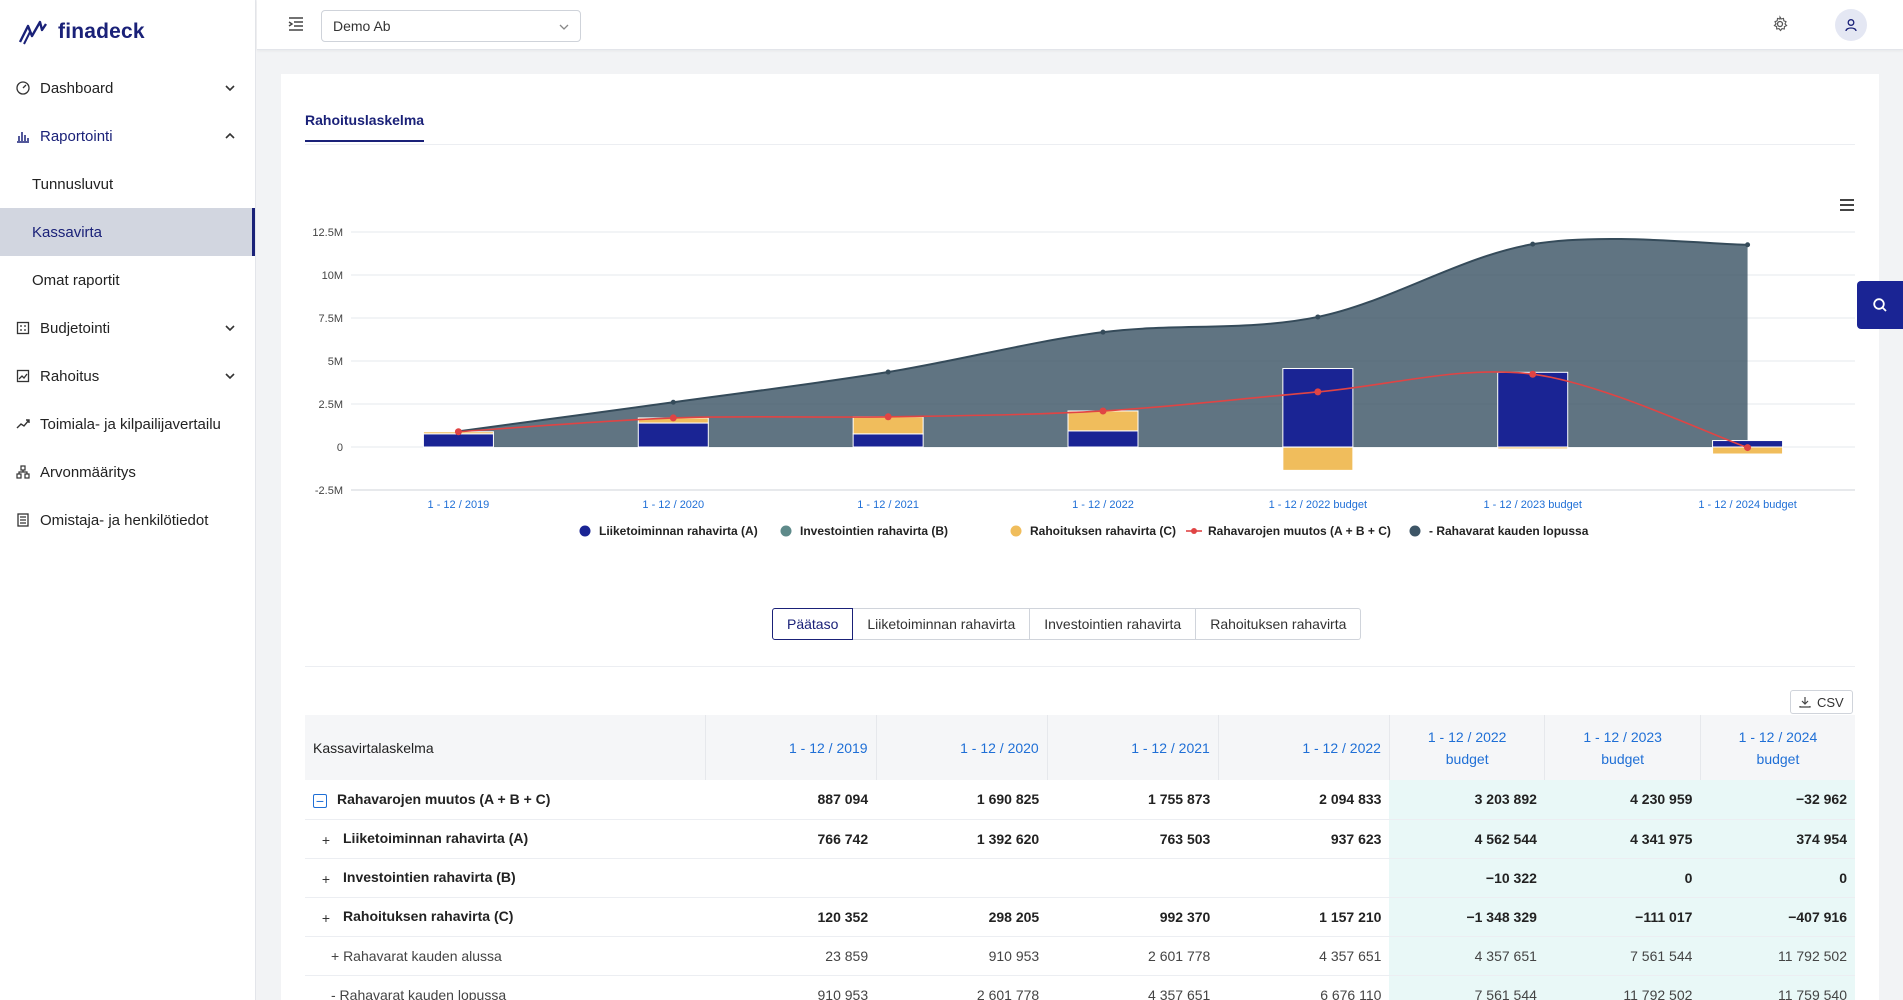 The height and width of the screenshot is (1000, 1903). I want to click on sidebar-item-label: Budjetointi, so click(75, 328).